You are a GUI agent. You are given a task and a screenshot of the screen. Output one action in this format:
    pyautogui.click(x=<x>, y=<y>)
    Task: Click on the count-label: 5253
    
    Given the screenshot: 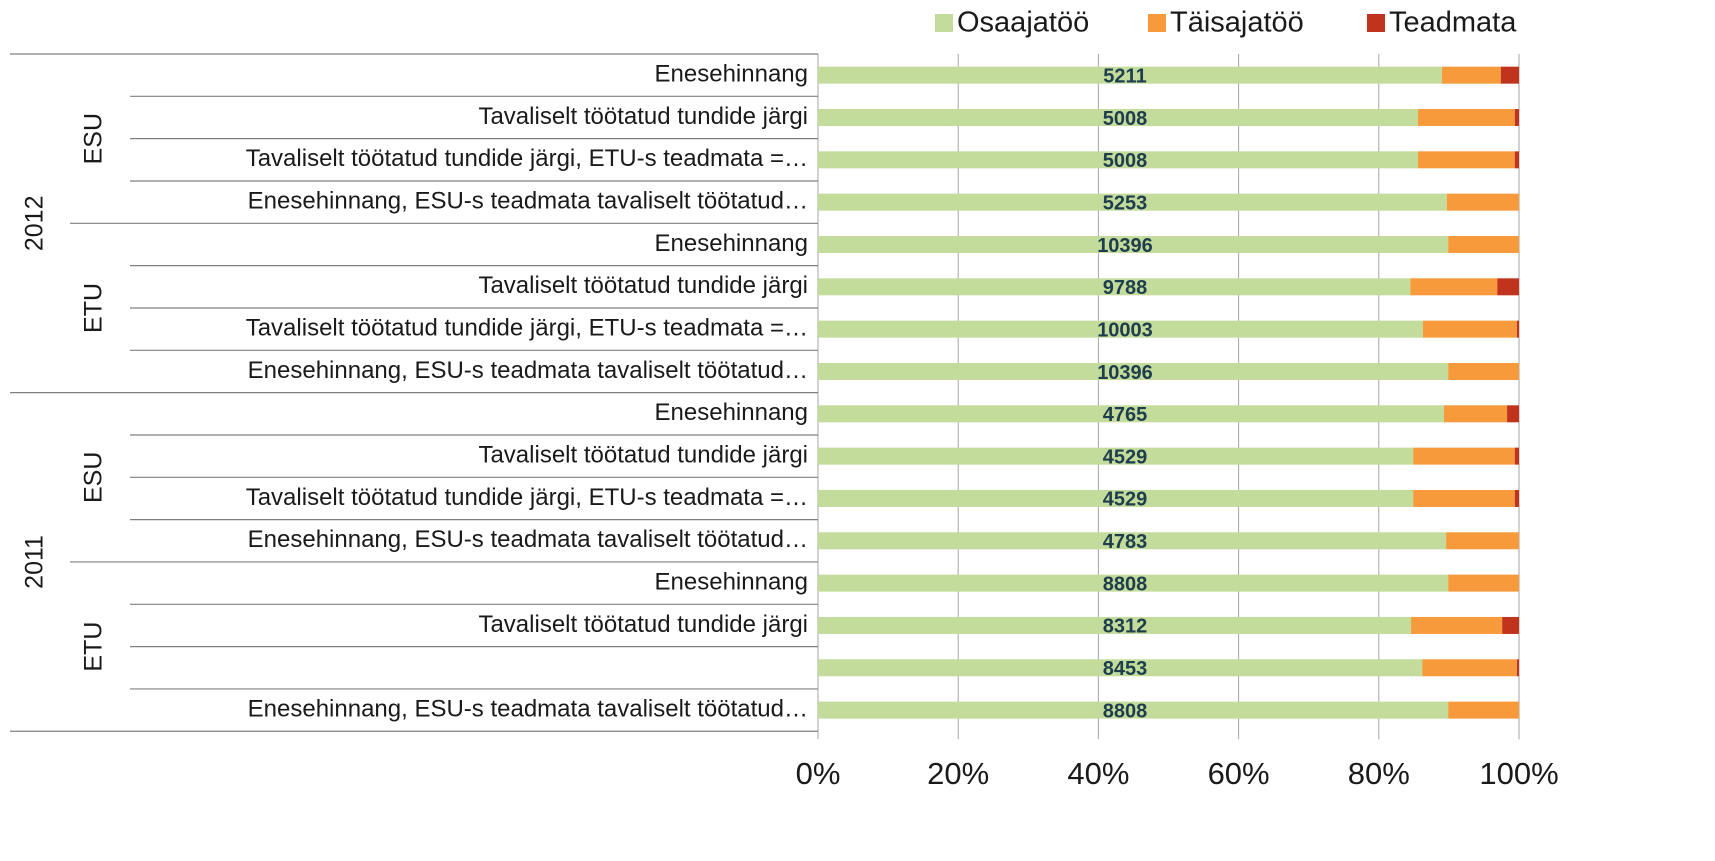 What is the action you would take?
    pyautogui.click(x=1125, y=203)
    